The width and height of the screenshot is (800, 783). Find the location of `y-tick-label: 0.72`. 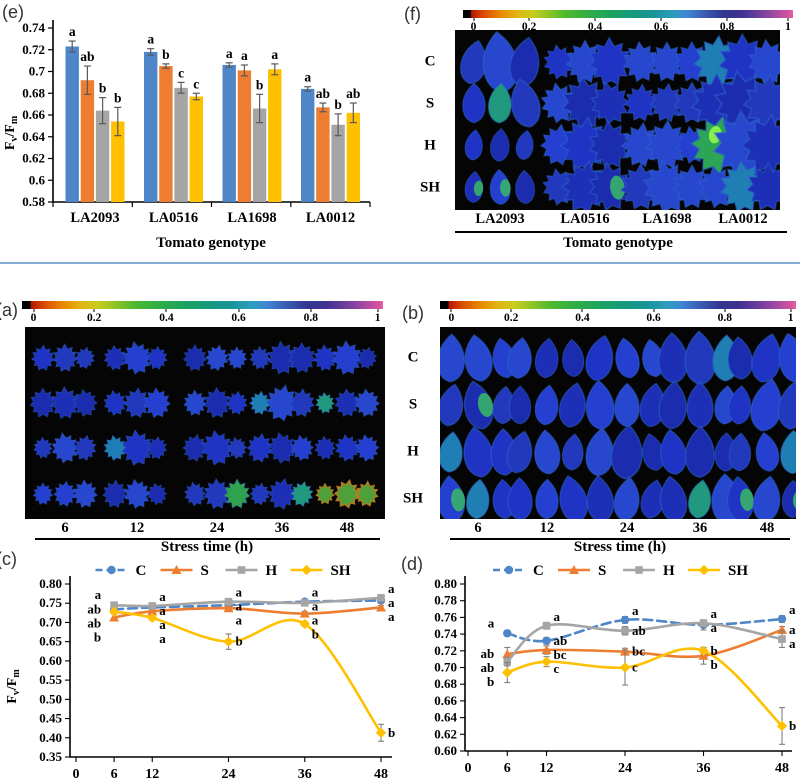

y-tick-label: 0.72 is located at coordinates (33, 49).